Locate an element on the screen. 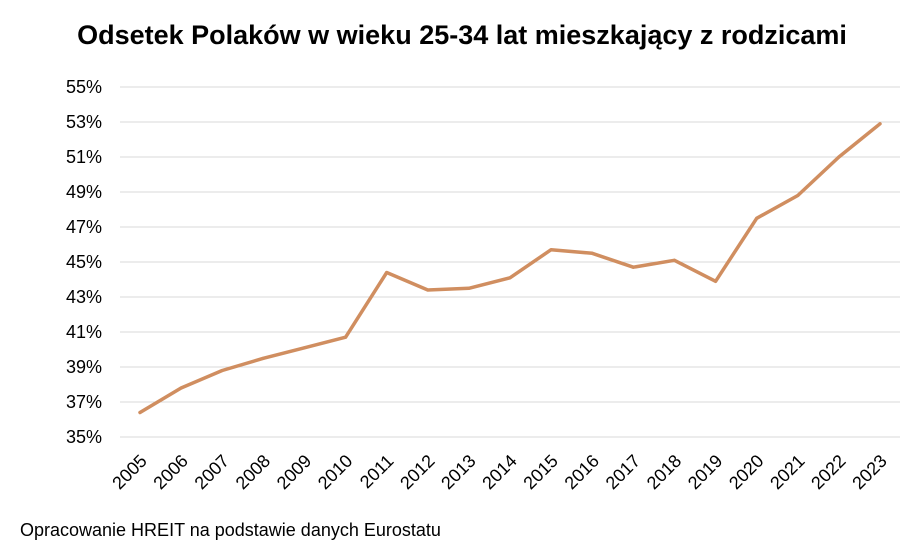  y-tick-label: 47% is located at coordinates (84, 227).